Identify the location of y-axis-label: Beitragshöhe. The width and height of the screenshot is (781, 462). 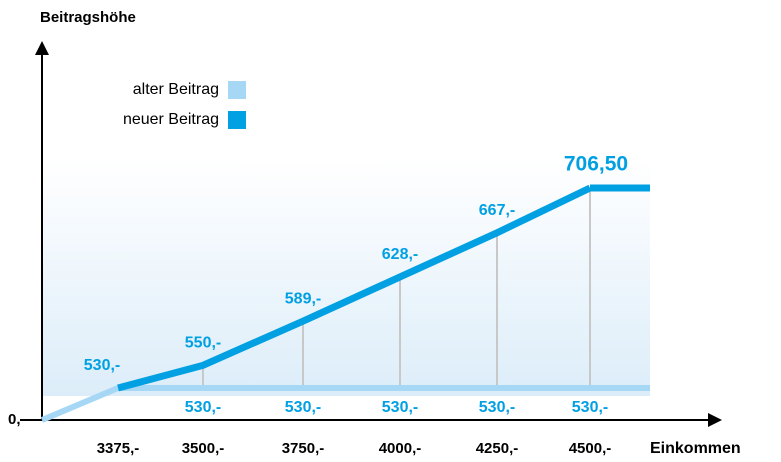
(88, 17).